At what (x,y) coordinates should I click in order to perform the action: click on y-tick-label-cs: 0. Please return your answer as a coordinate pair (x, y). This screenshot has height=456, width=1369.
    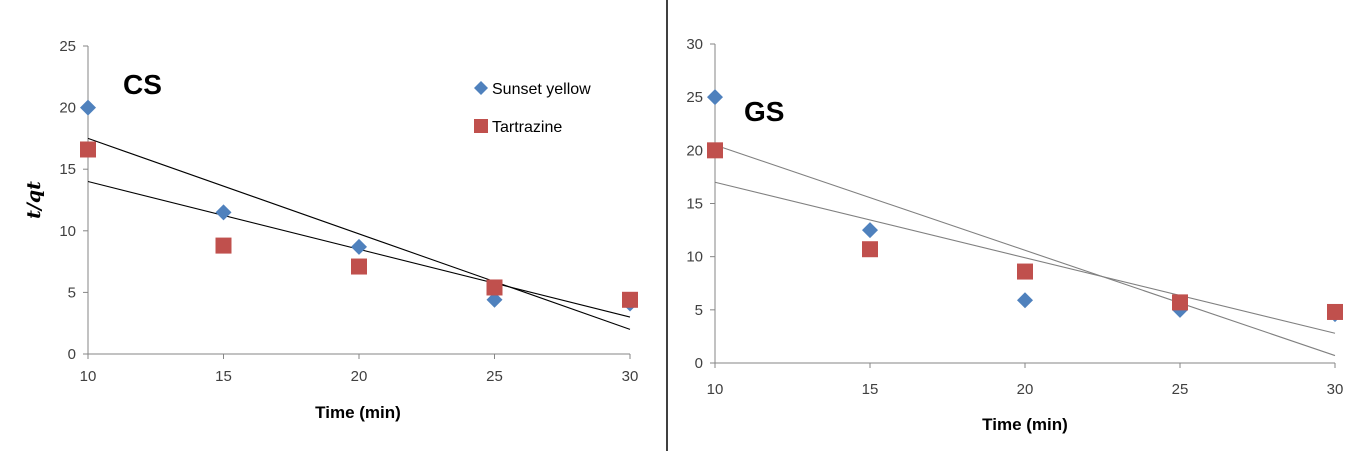
    Looking at the image, I should click on (72, 354).